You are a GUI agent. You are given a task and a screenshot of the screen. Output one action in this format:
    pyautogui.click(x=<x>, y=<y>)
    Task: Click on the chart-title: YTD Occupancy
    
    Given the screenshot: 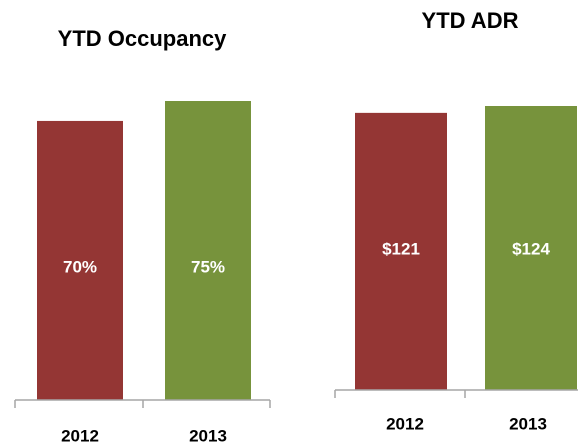 What is the action you would take?
    pyautogui.click(x=142, y=38)
    